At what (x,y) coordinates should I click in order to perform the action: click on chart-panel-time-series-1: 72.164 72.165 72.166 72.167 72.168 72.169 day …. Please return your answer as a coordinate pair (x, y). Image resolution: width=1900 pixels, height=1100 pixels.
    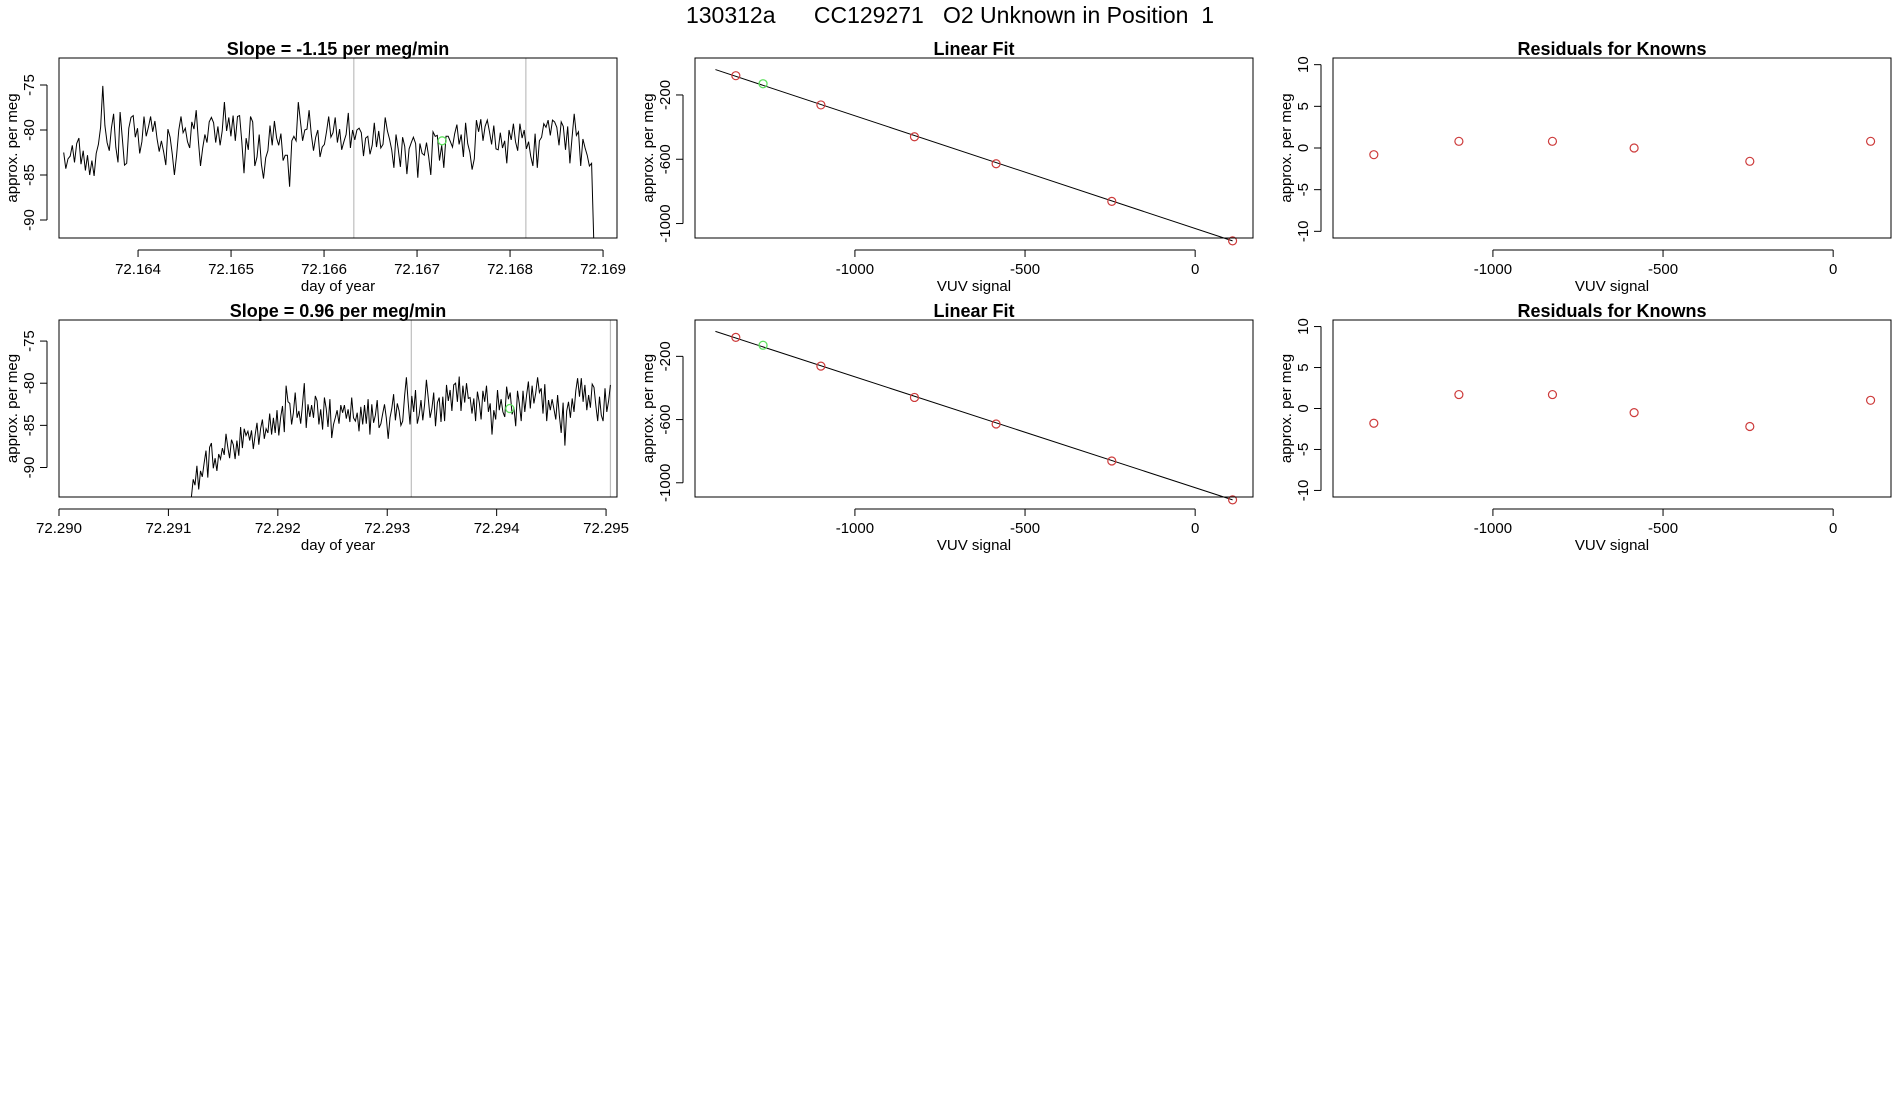
    Looking at the image, I should click on (315, 167).